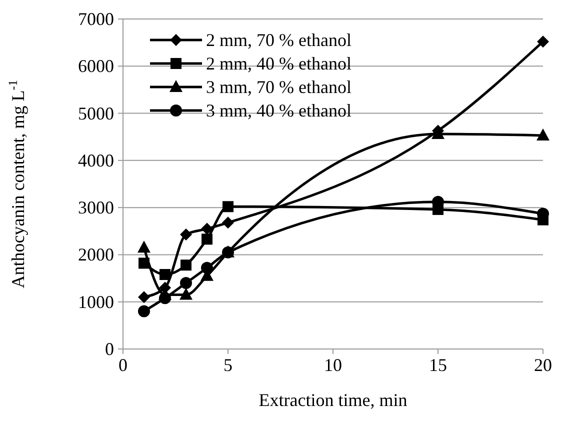 Image resolution: width=570 pixels, height=423 pixels. I want to click on y-tick-label: 2000, so click(96, 254).